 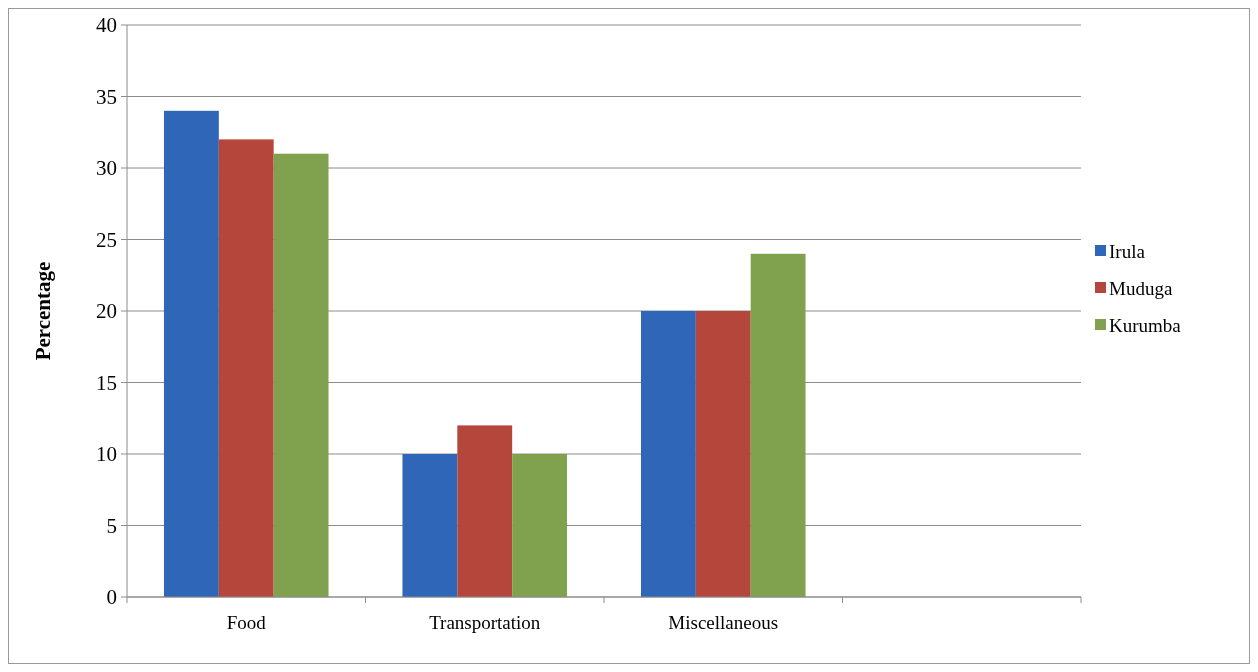 What do you see at coordinates (1145, 325) in the screenshot?
I see `legend-label: Kurumba` at bounding box center [1145, 325].